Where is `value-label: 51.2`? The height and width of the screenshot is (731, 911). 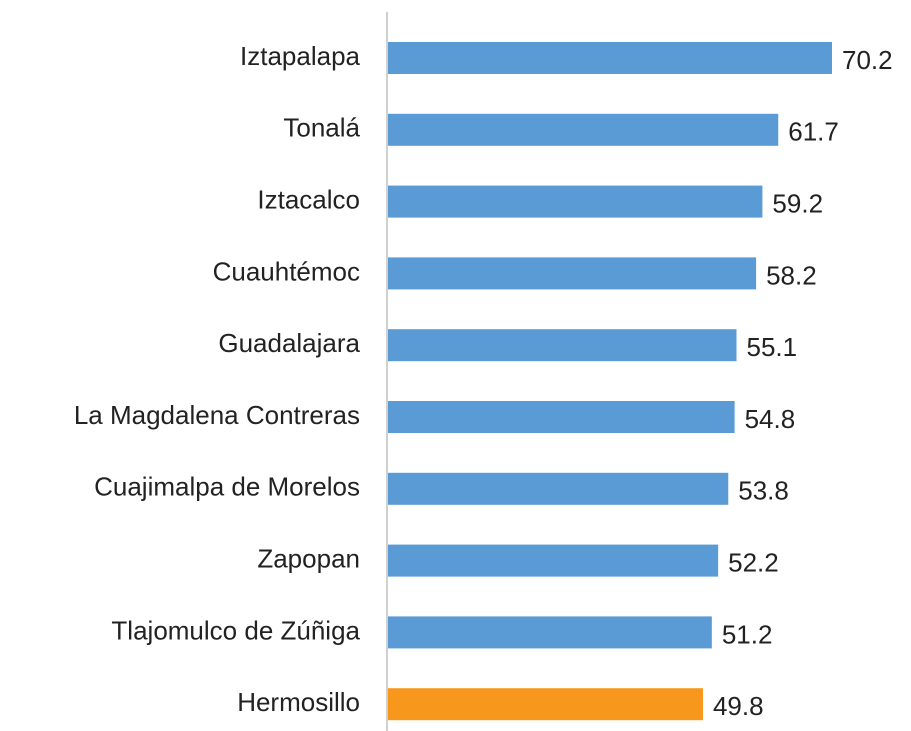
value-label: 51.2 is located at coordinates (747, 634).